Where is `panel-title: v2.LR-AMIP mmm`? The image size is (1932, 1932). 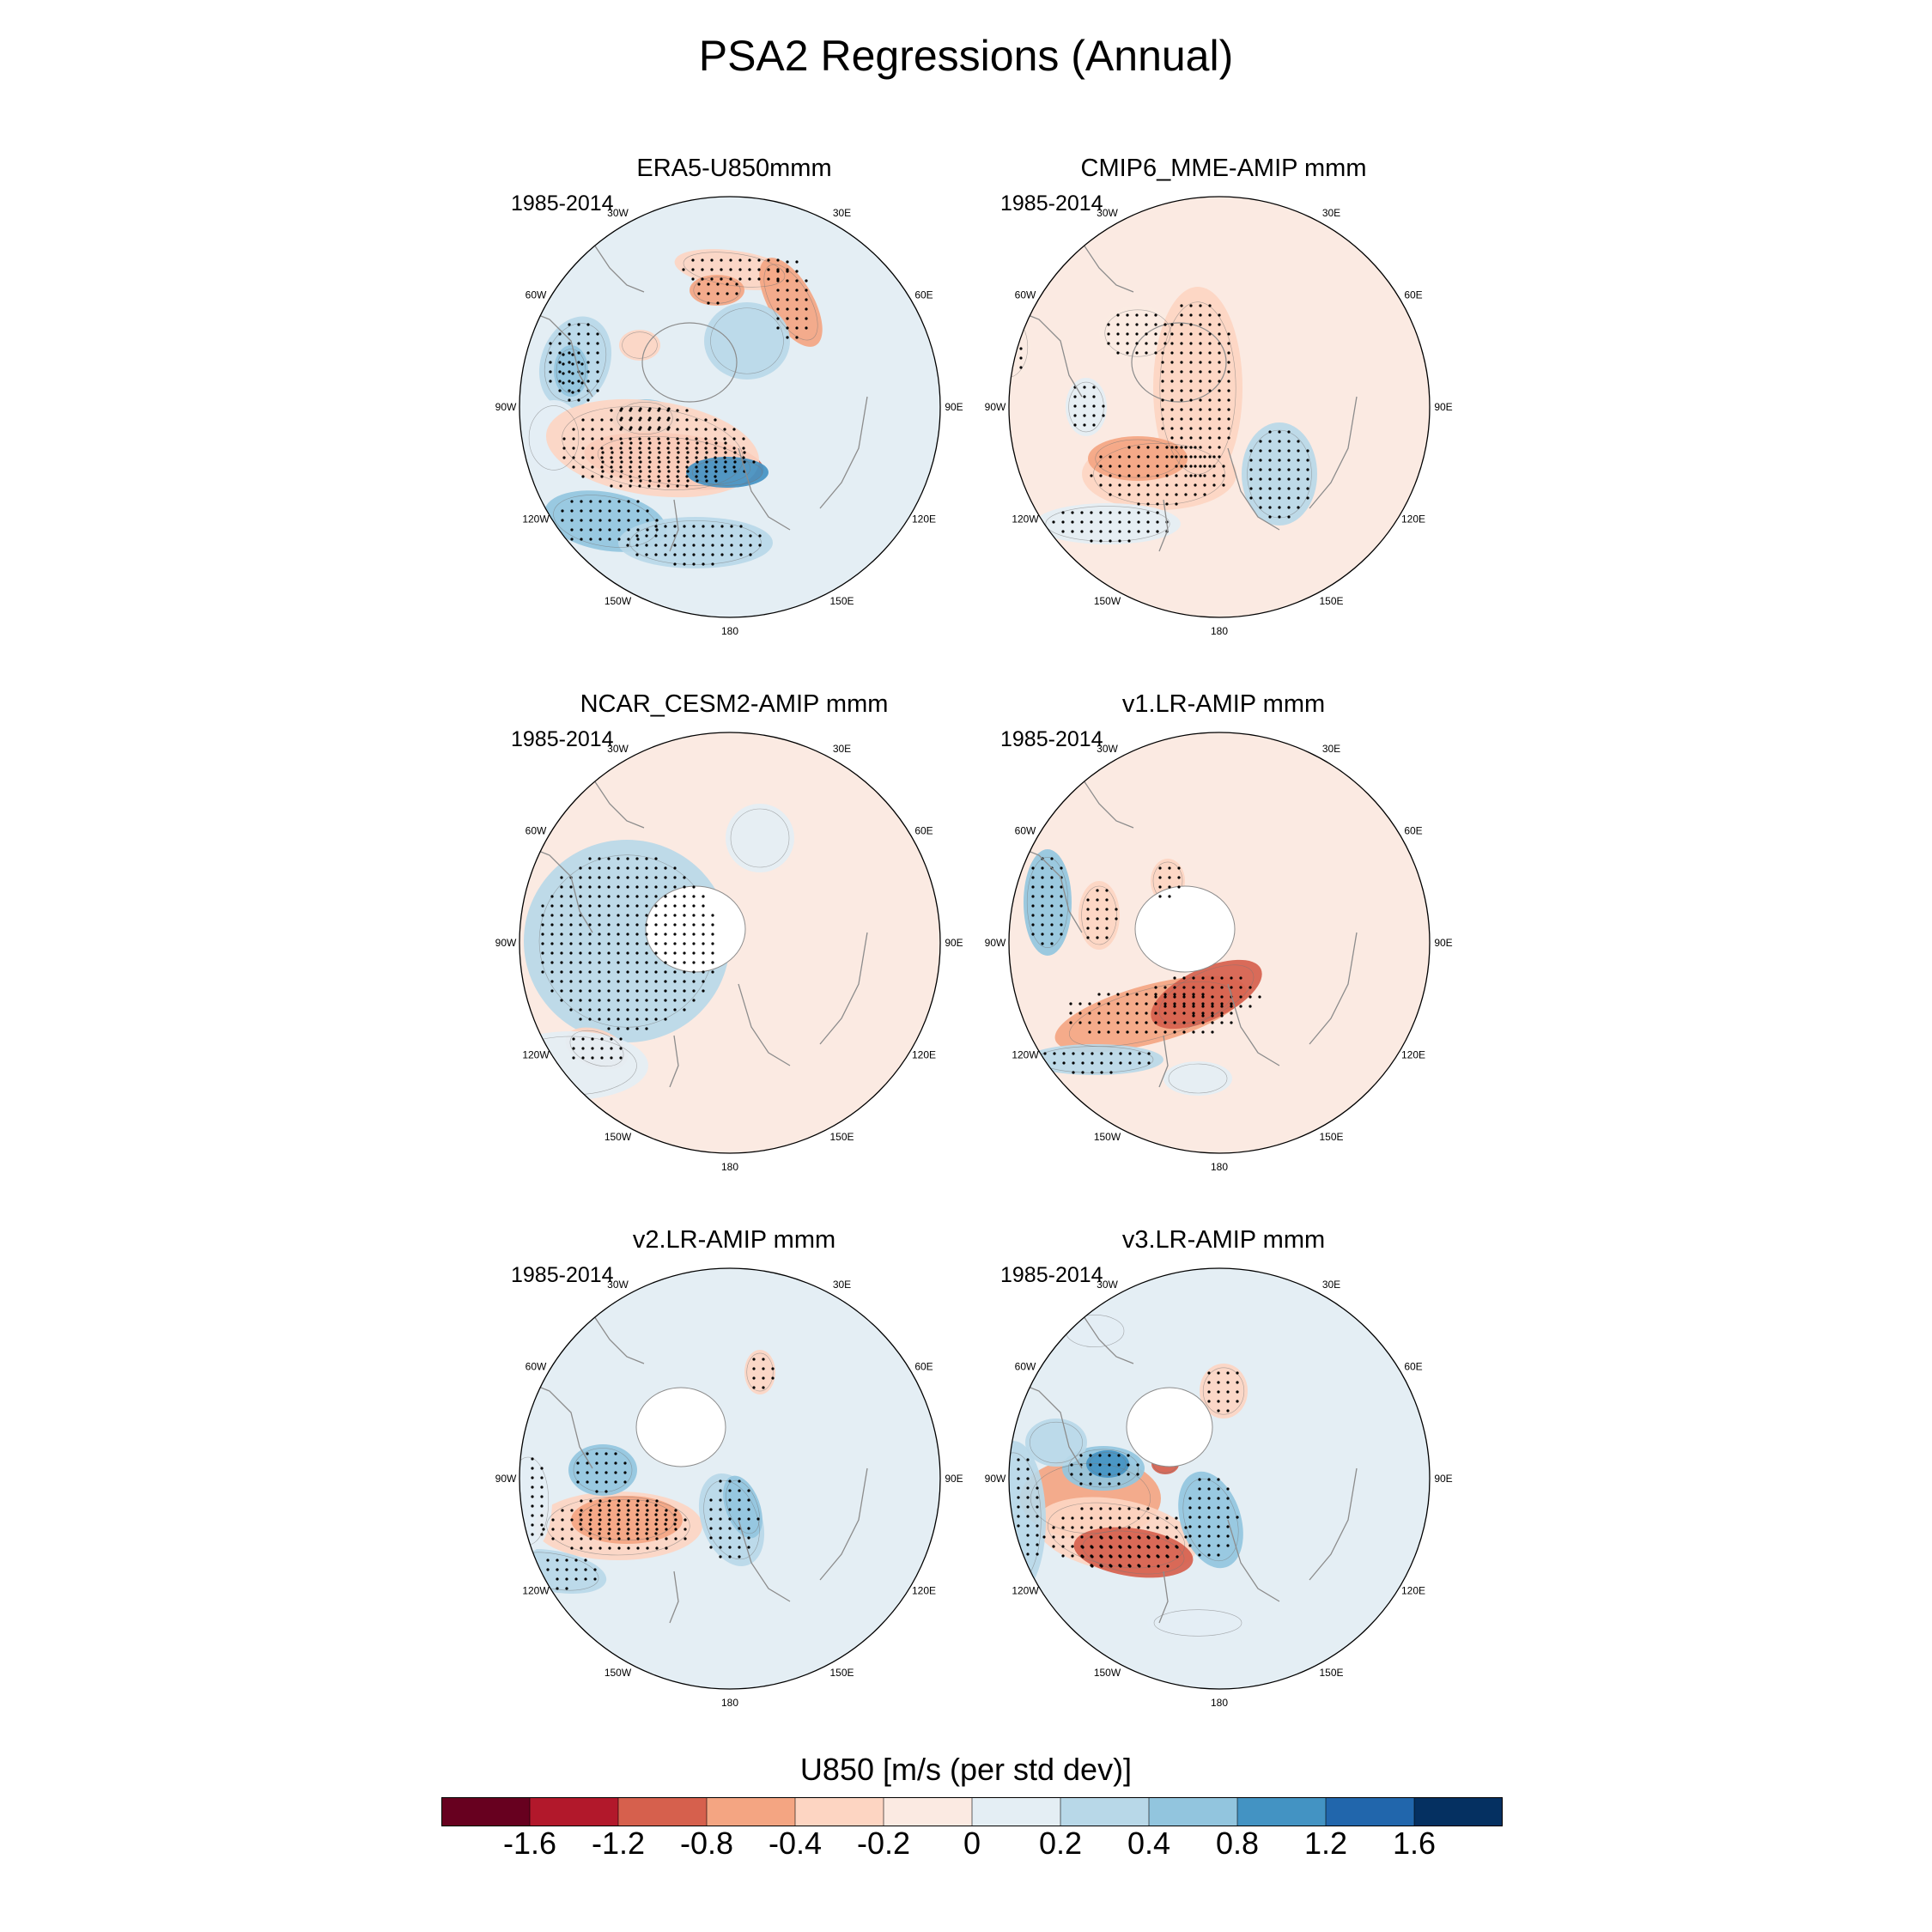
panel-title: v2.LR-AMIP mmm is located at coordinates (734, 1240).